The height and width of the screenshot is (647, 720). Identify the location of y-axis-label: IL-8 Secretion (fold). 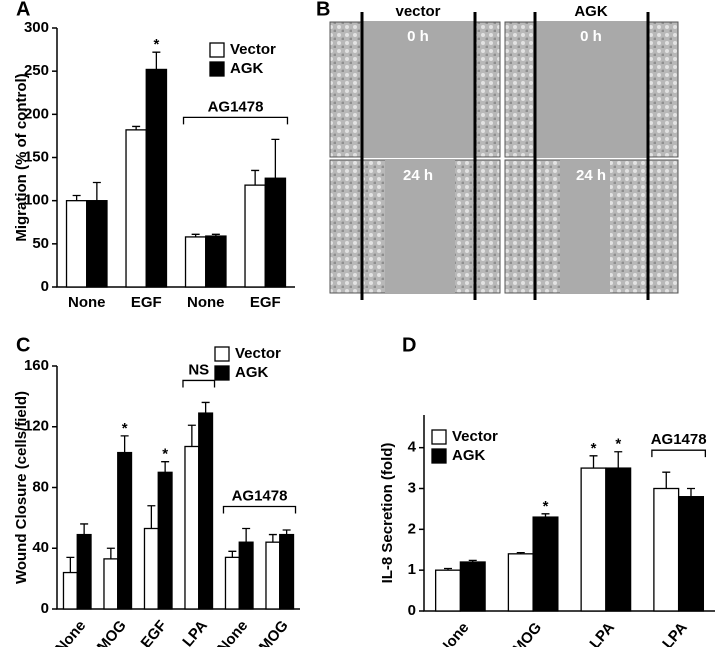
(387, 513).